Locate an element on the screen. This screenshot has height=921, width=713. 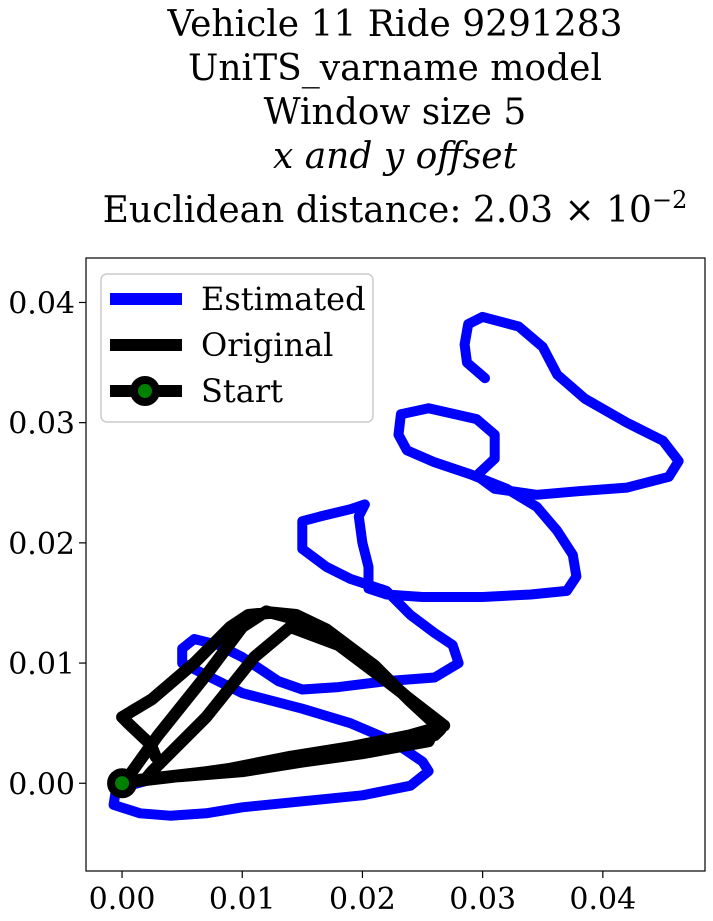
y-tick-label: 0.03 is located at coordinates (41, 424).